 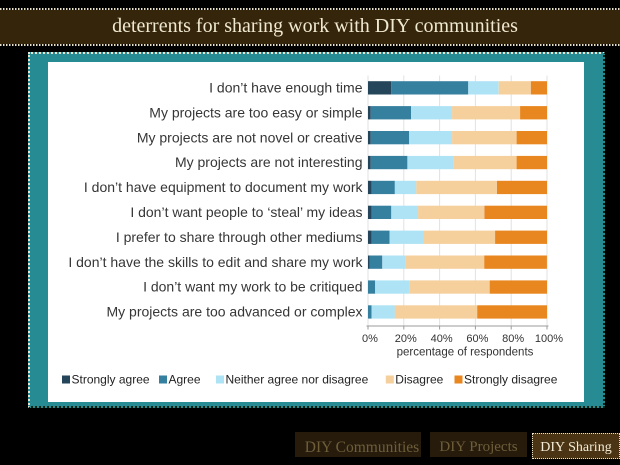 What do you see at coordinates (185, 380) in the screenshot?
I see `svg-text: Agree` at bounding box center [185, 380].